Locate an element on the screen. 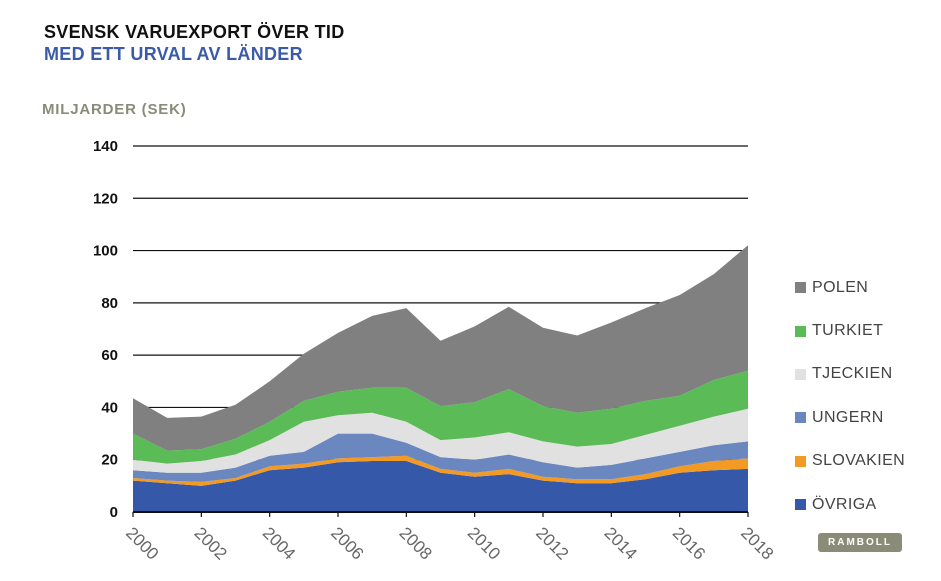  area-övriga is located at coordinates (440, 486).